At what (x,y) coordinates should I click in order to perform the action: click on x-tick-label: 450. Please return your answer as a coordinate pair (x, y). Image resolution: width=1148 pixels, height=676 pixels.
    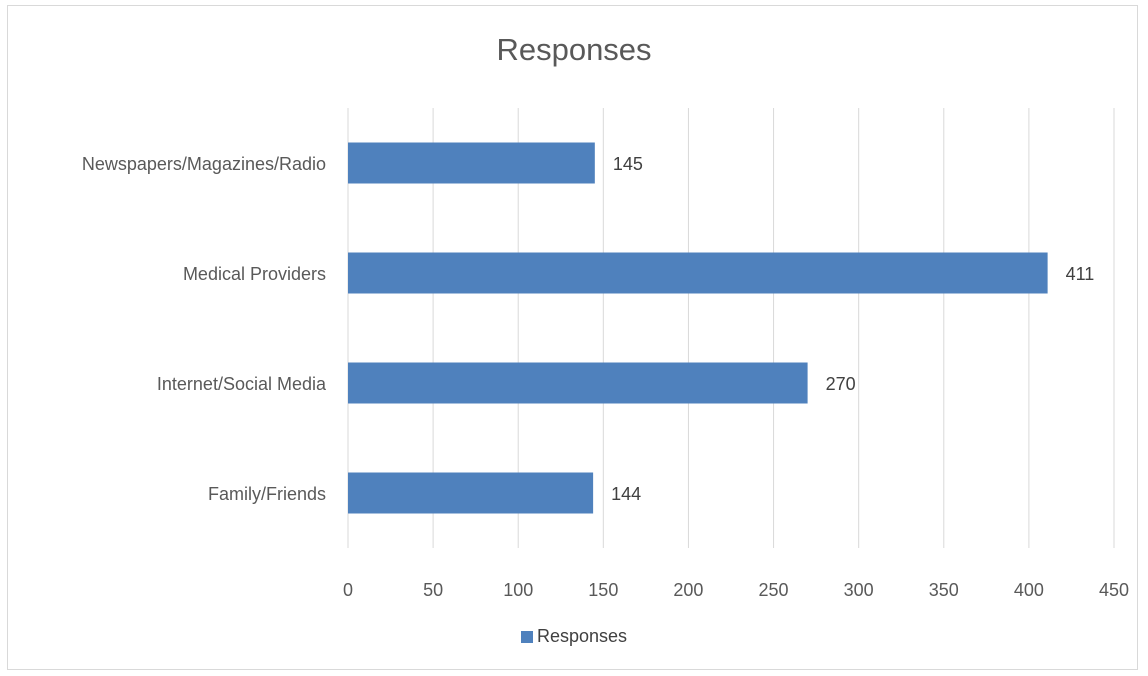
    Looking at the image, I should click on (1114, 590).